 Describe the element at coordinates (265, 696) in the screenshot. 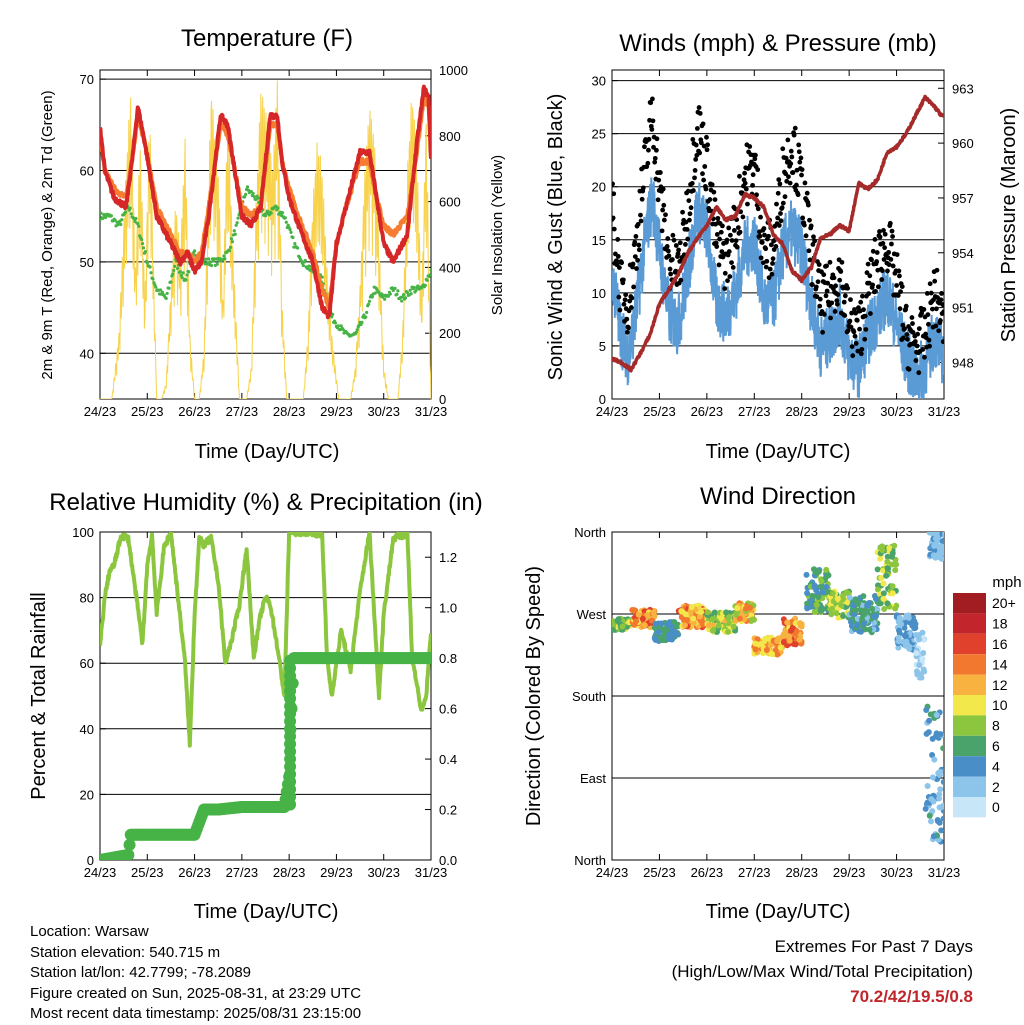

I see `humidity-series` at that location.